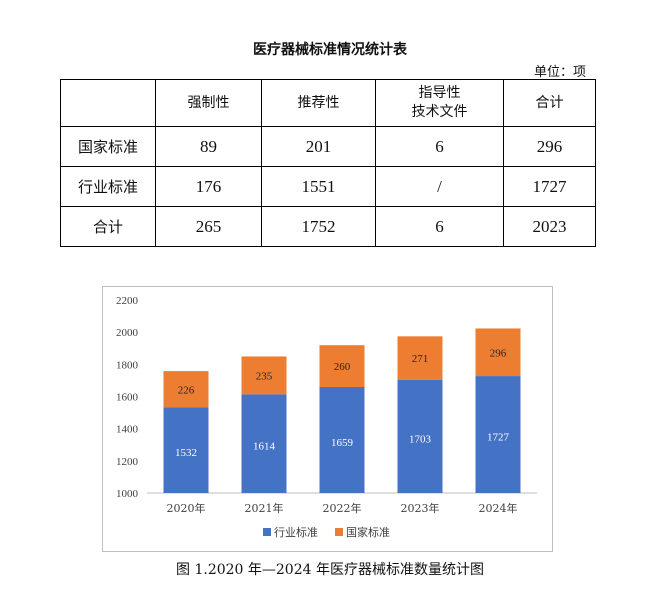  I want to click on y-tick-label: 1600, so click(127, 398).